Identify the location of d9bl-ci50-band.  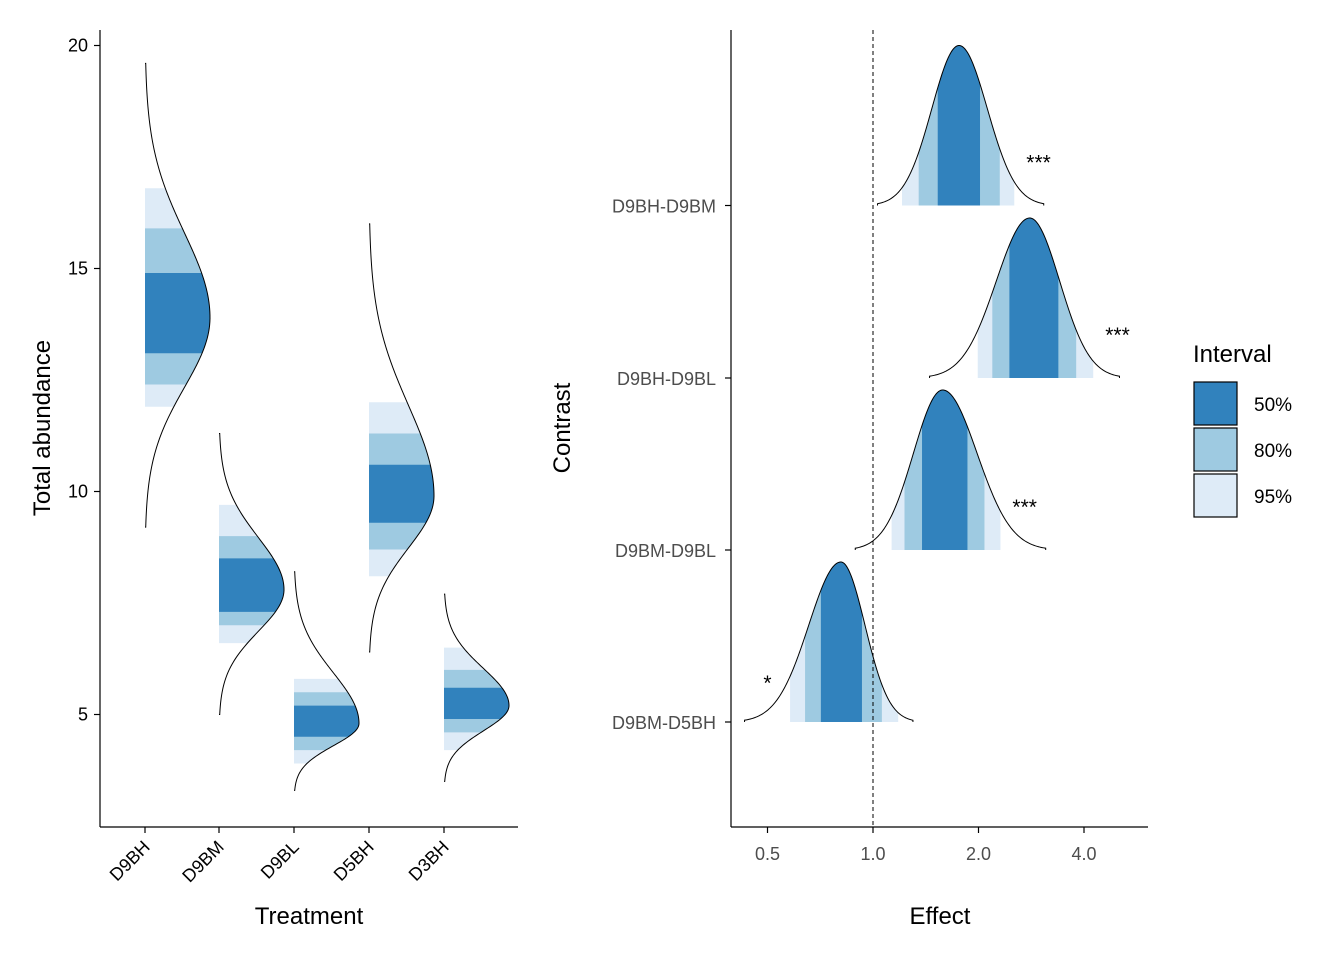
(326, 721).